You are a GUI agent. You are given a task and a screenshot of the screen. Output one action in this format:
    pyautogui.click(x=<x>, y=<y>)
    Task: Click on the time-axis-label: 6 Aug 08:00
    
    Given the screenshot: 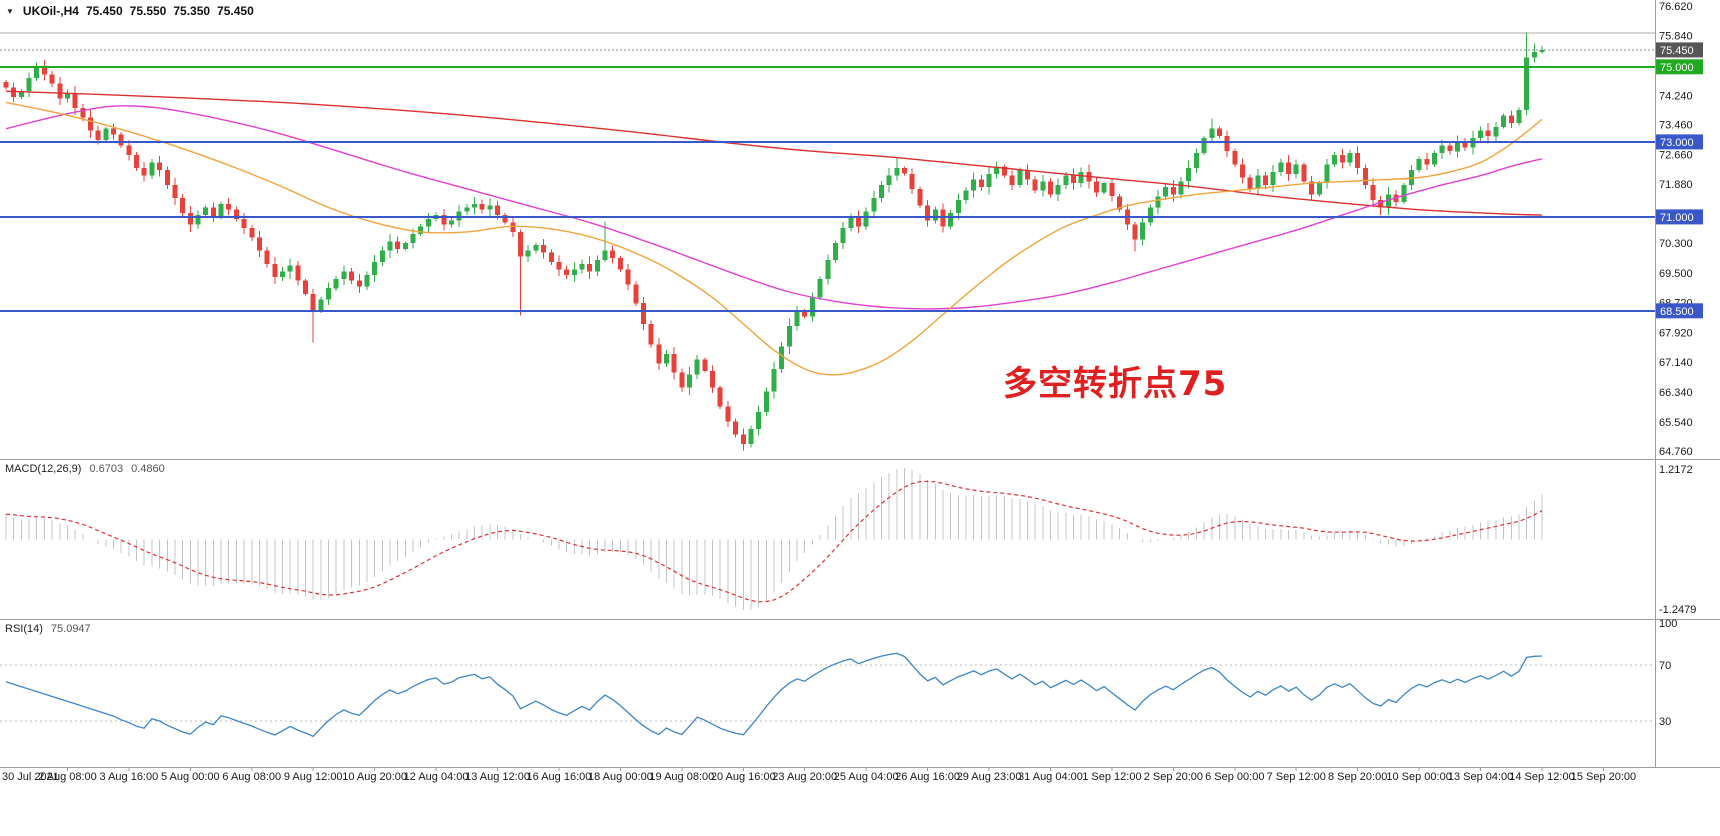 What is the action you would take?
    pyautogui.click(x=251, y=777)
    